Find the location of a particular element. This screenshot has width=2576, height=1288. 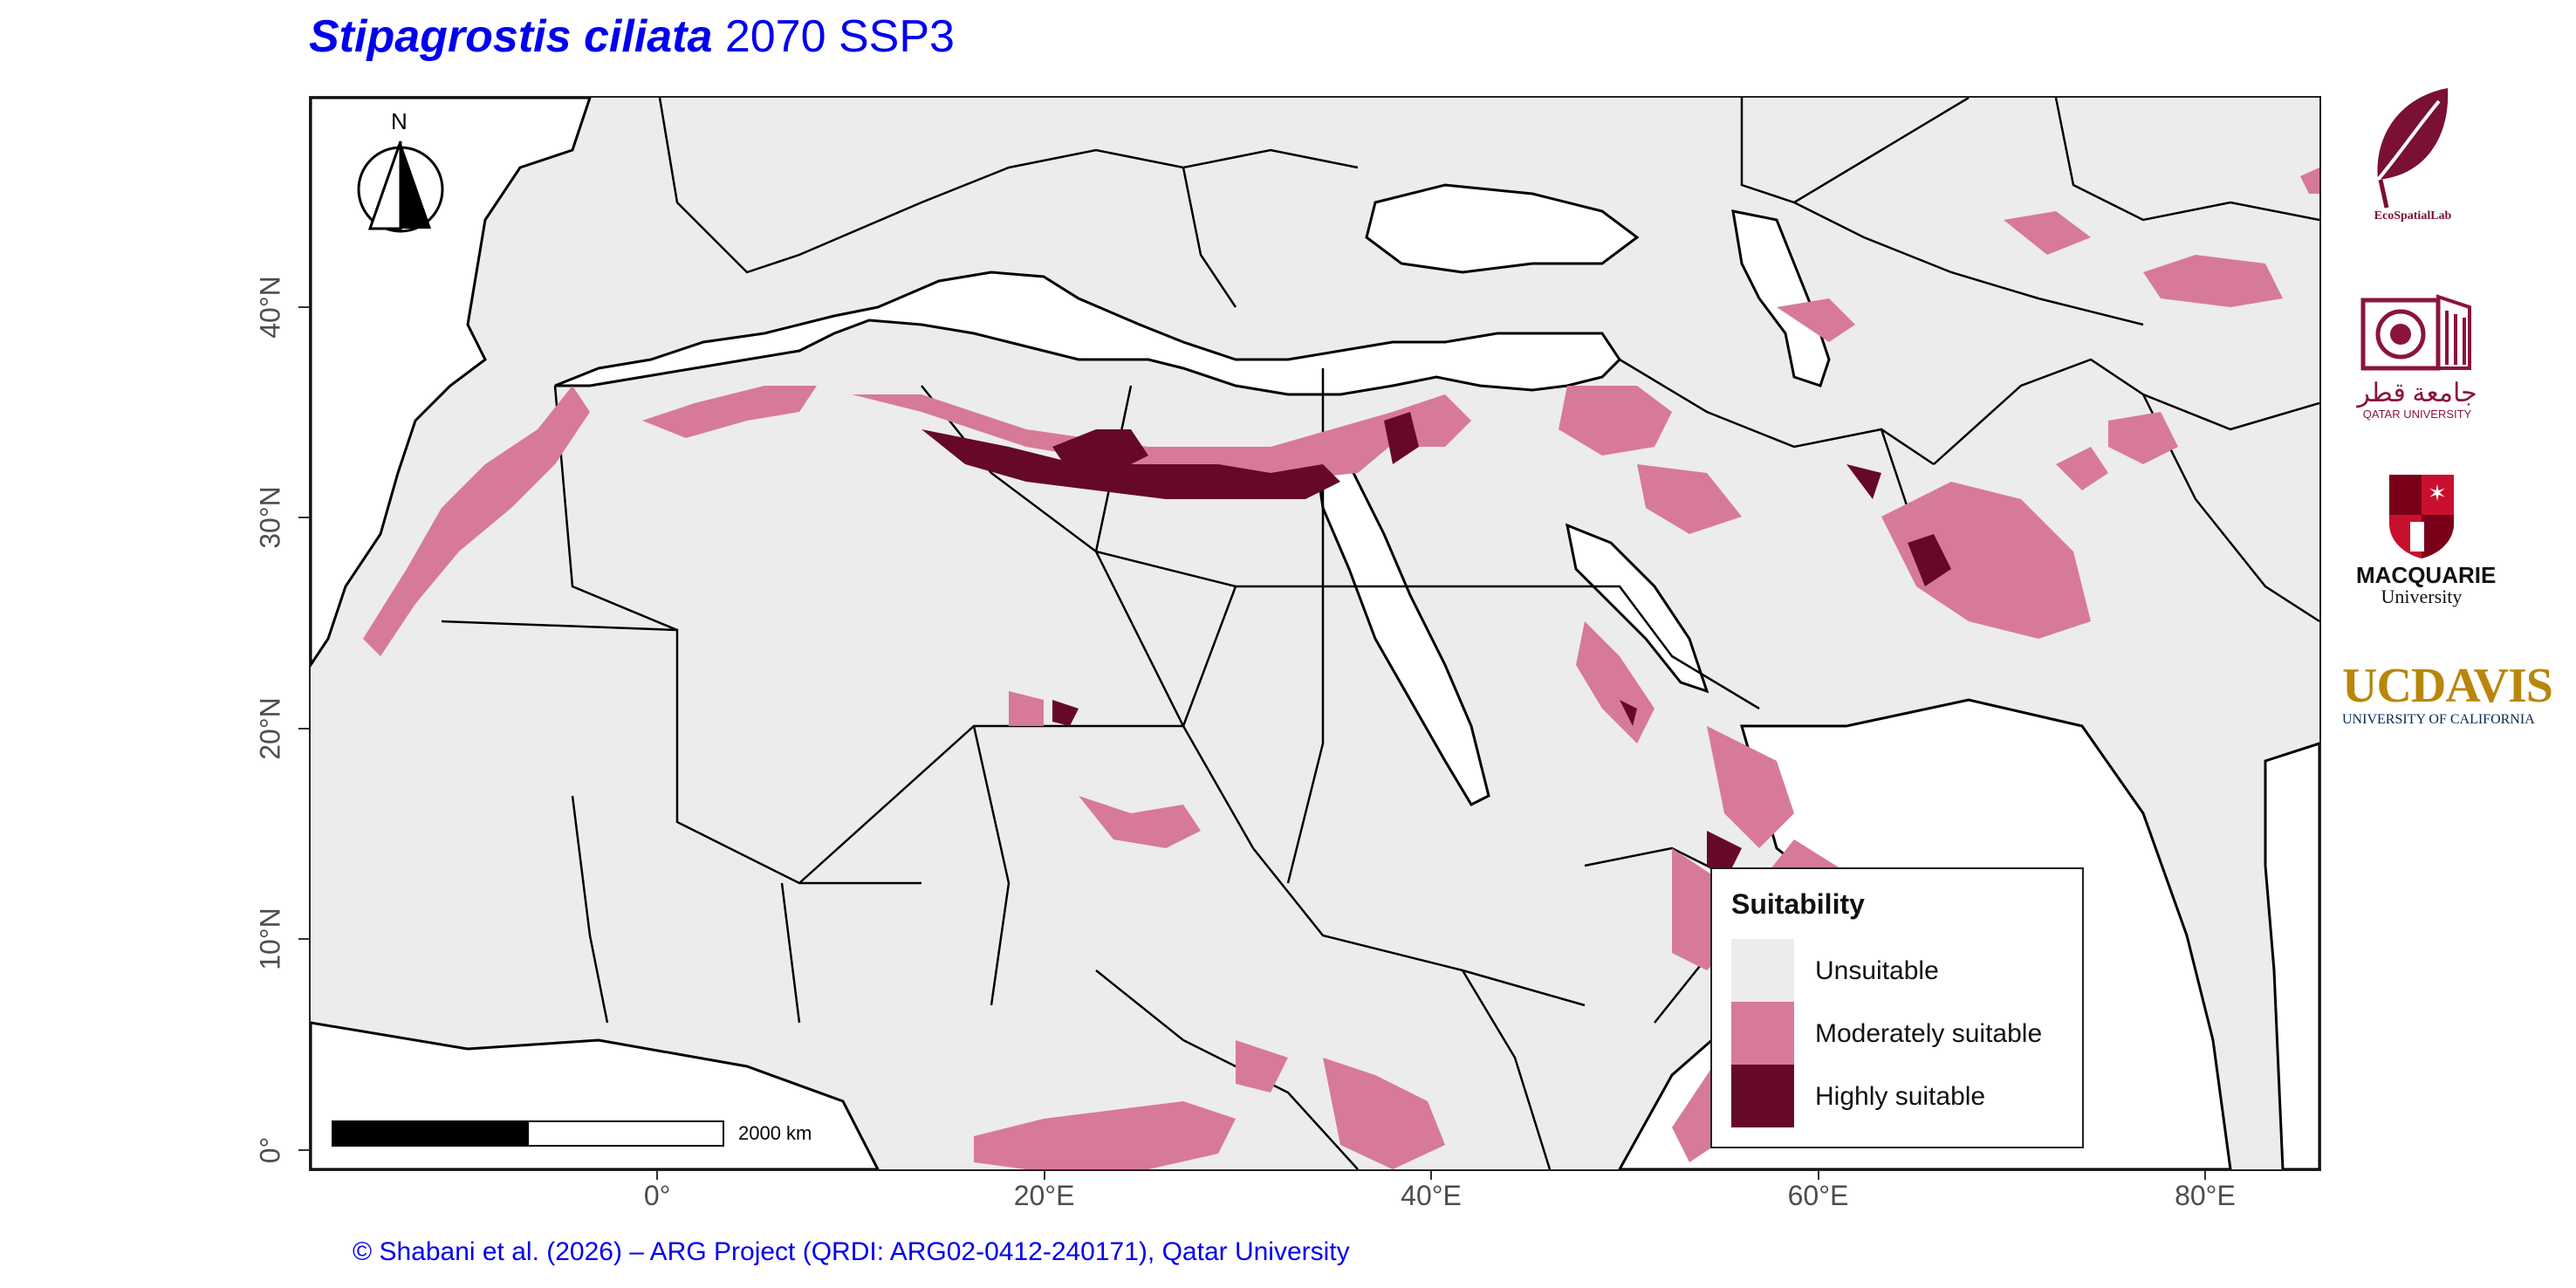

north-label: N is located at coordinates (399, 121).